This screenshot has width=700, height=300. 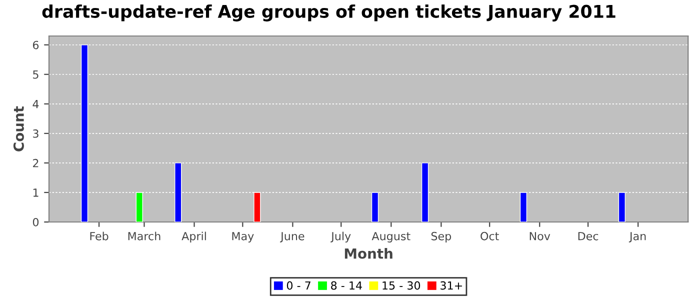 What do you see at coordinates (637, 237) in the screenshot?
I see `x-tick-label: Jan` at bounding box center [637, 237].